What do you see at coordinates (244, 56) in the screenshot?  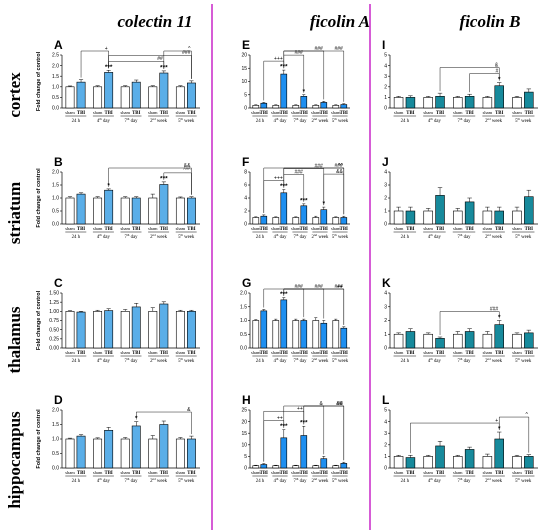 I see `y-tick-label: 20` at bounding box center [244, 56].